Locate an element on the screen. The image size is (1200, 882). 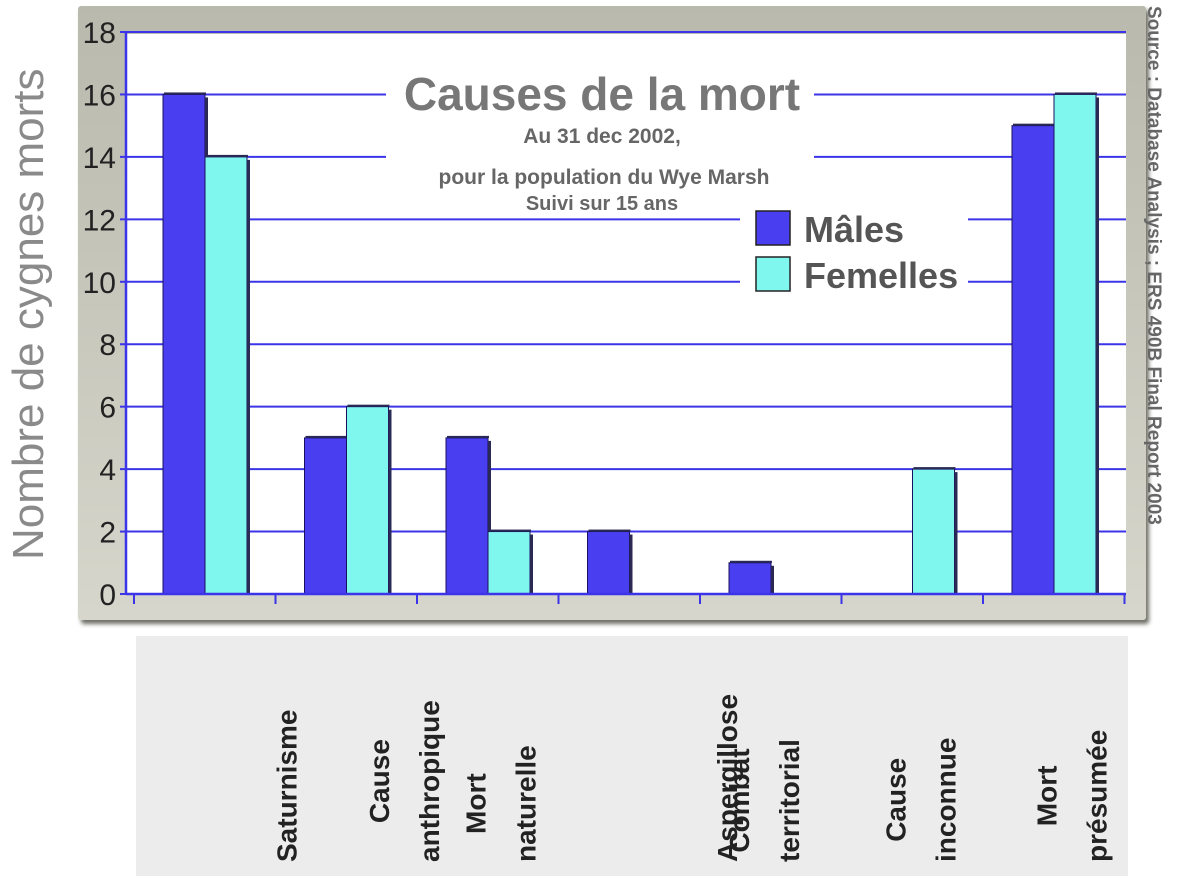
y-tick-label-18: 18 is located at coordinates (99, 33).